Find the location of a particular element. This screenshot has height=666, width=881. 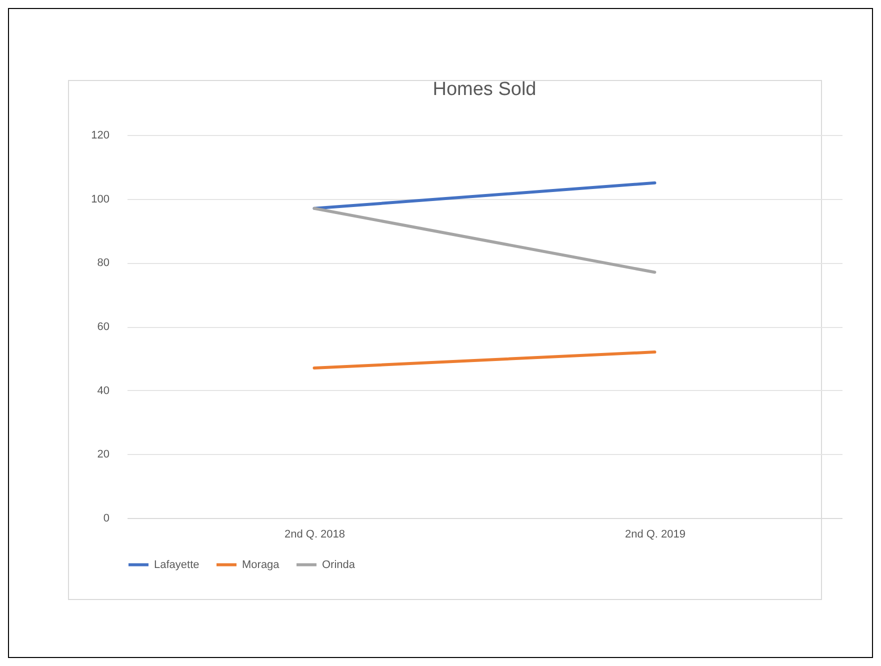

x-tick-label: 2nd Q. 2019 is located at coordinates (655, 534).